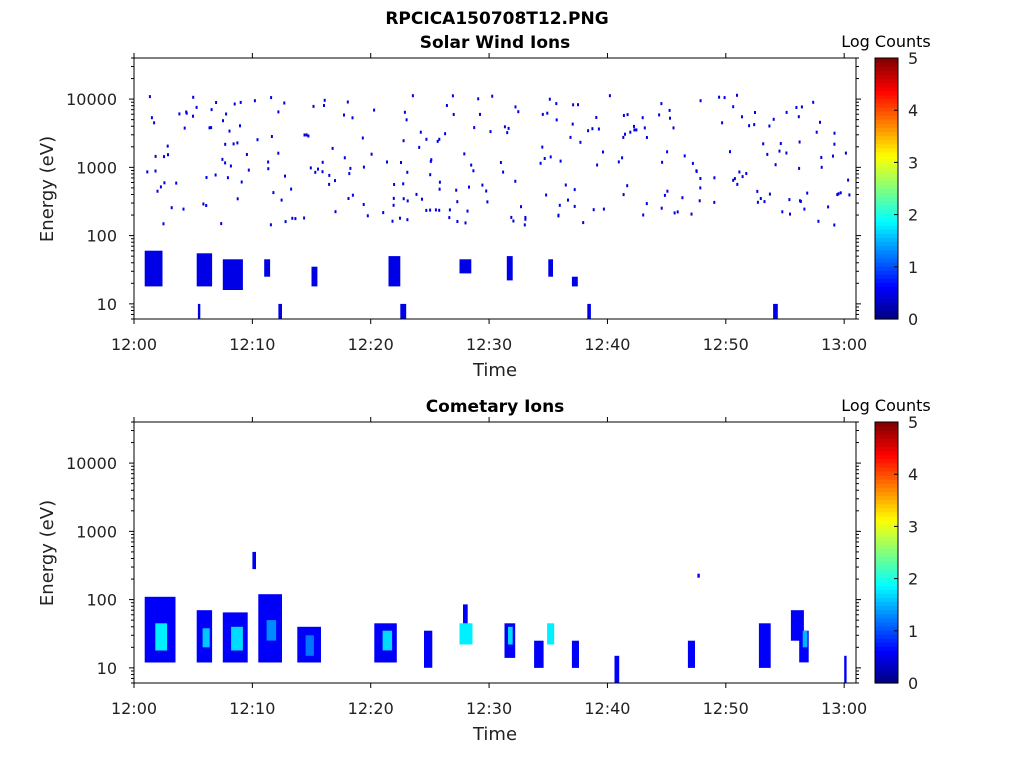 Image resolution: width=1024 pixels, height=768 pixels. What do you see at coordinates (913, 162) in the screenshot?
I see `colorbar-tick-label: 3` at bounding box center [913, 162].